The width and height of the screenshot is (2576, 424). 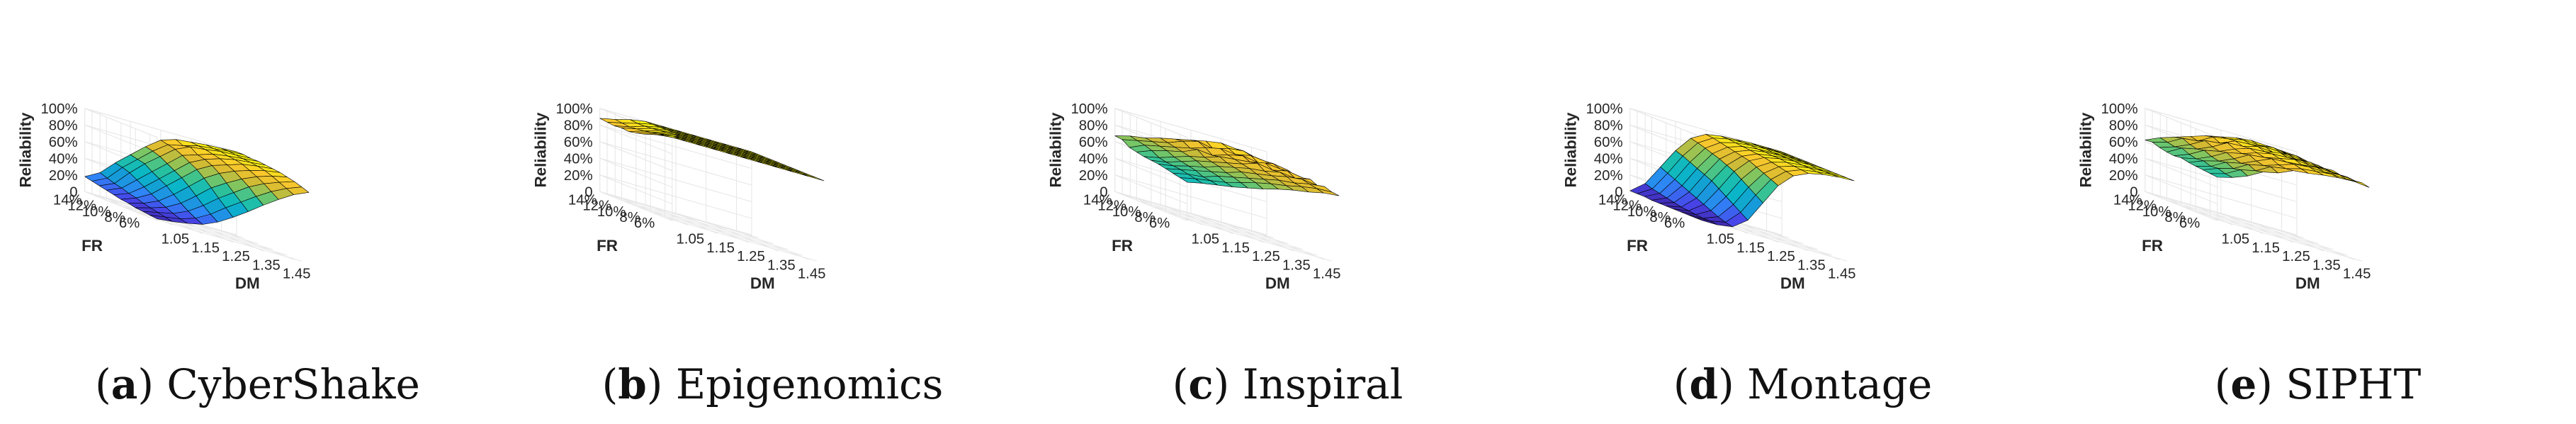 I want to click on caption-cybershake: (a) CyberShake, so click(x=257, y=384).